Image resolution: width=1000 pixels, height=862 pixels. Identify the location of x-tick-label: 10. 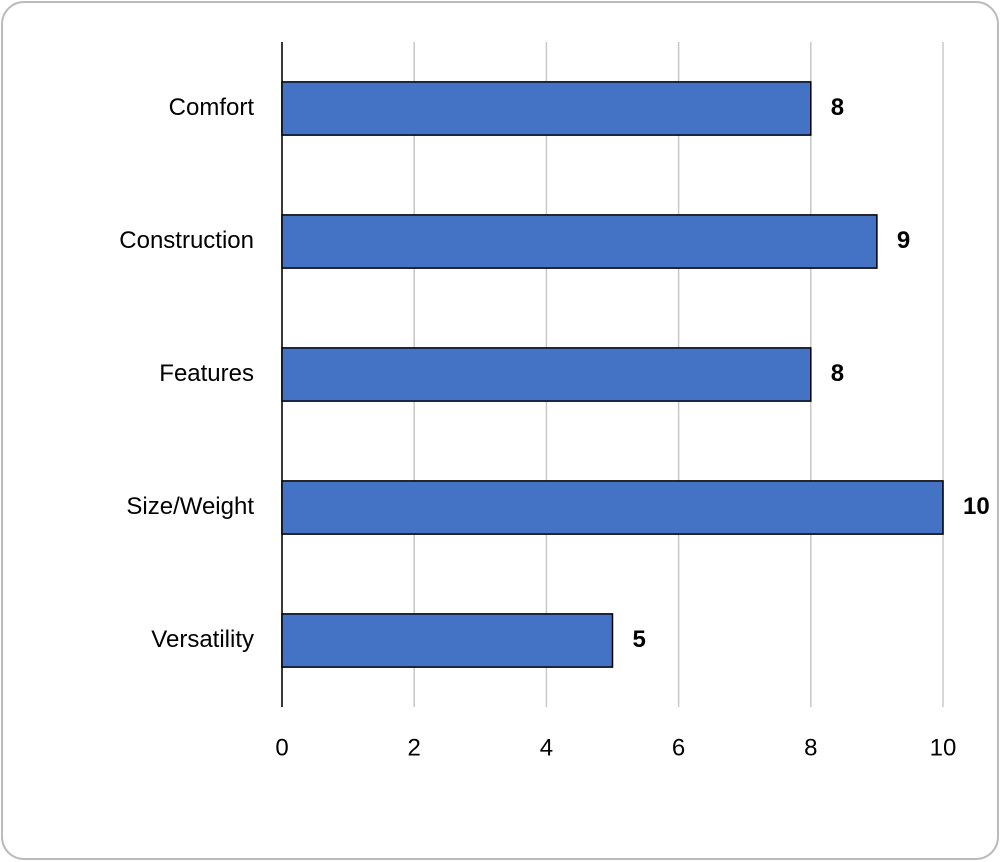
(943, 747).